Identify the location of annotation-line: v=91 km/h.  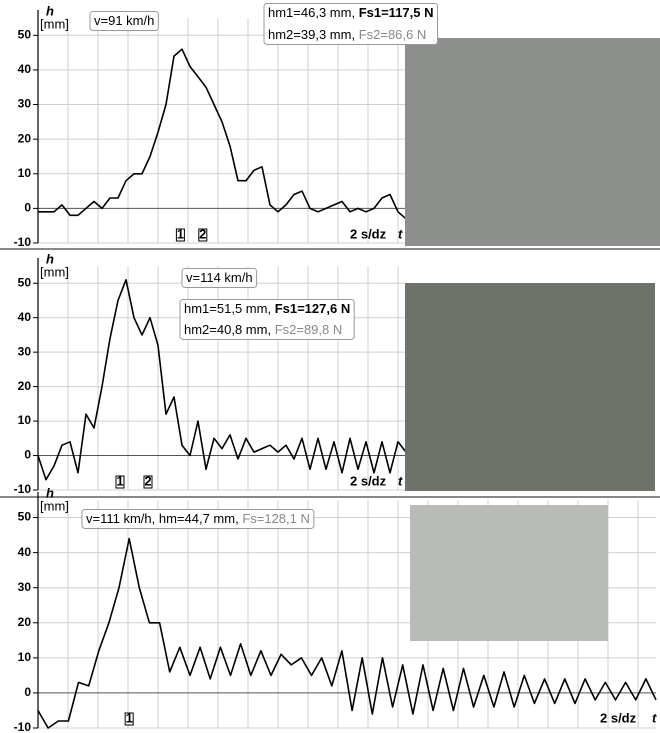
(124, 20).